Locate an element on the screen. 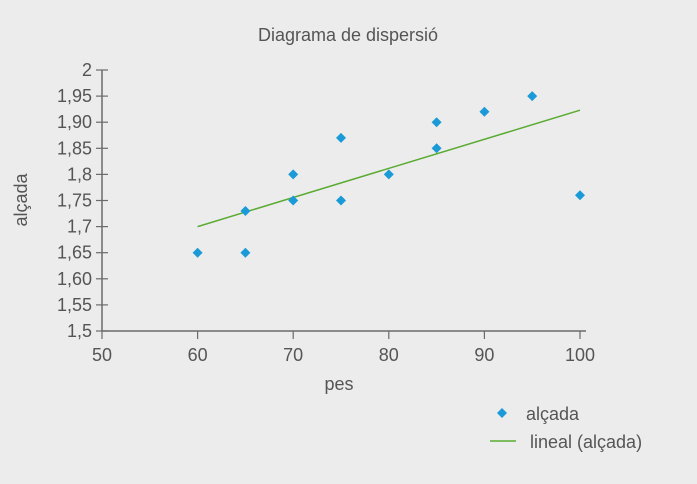  legend-label-alcada: alçada is located at coordinates (553, 414).